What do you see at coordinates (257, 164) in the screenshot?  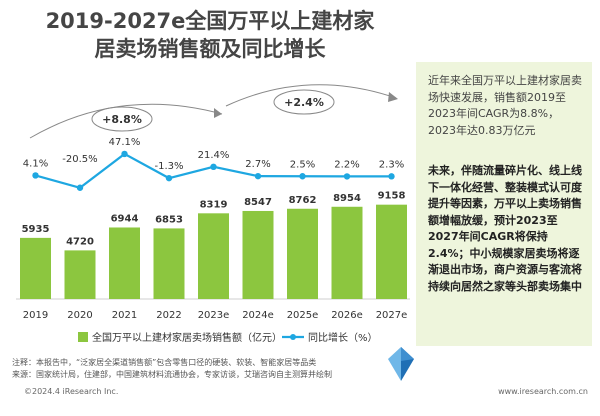 I see `growth-value-label: 2.7%` at bounding box center [257, 164].